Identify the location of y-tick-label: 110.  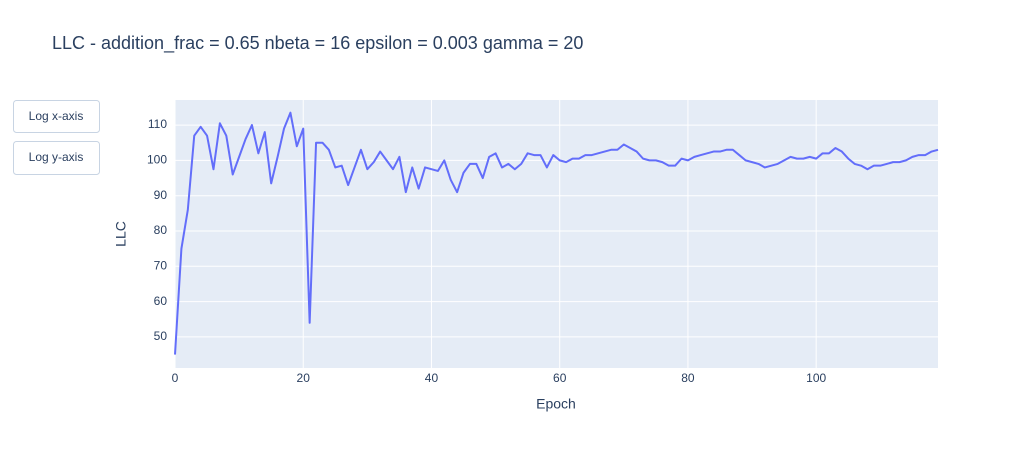
(157, 124).